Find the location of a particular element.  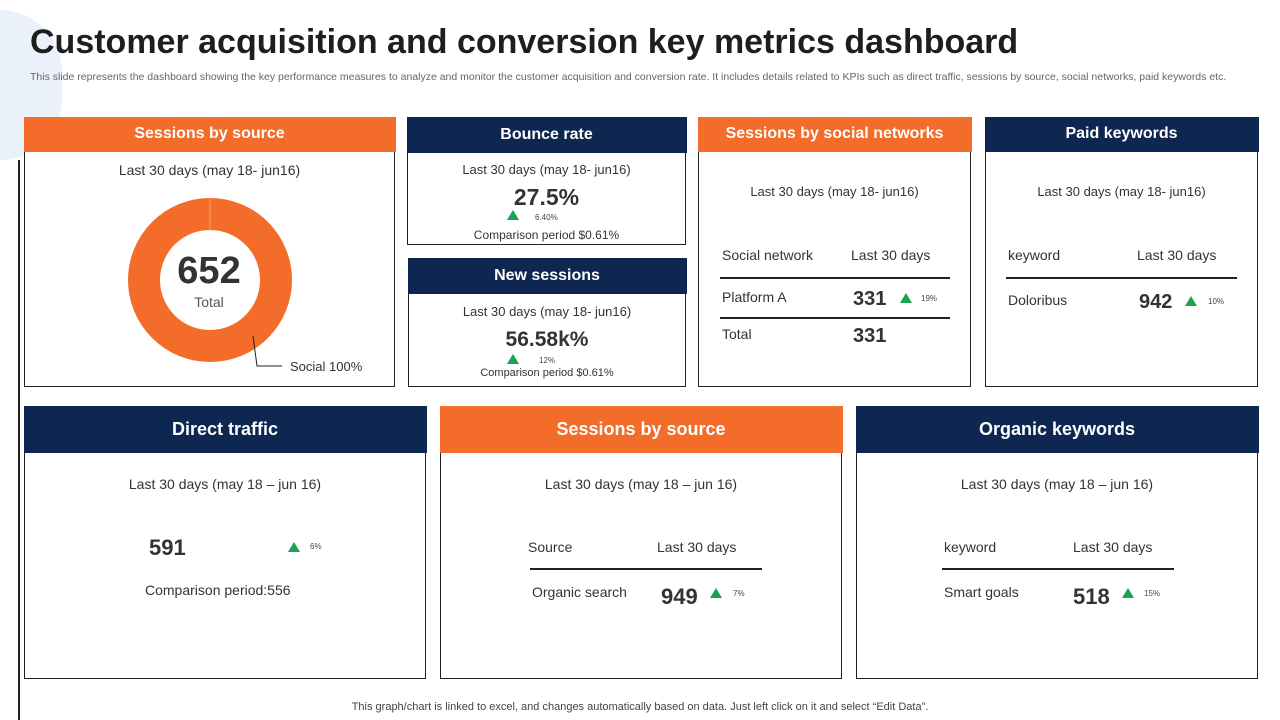

row-label: Organic search is located at coordinates (579, 592).